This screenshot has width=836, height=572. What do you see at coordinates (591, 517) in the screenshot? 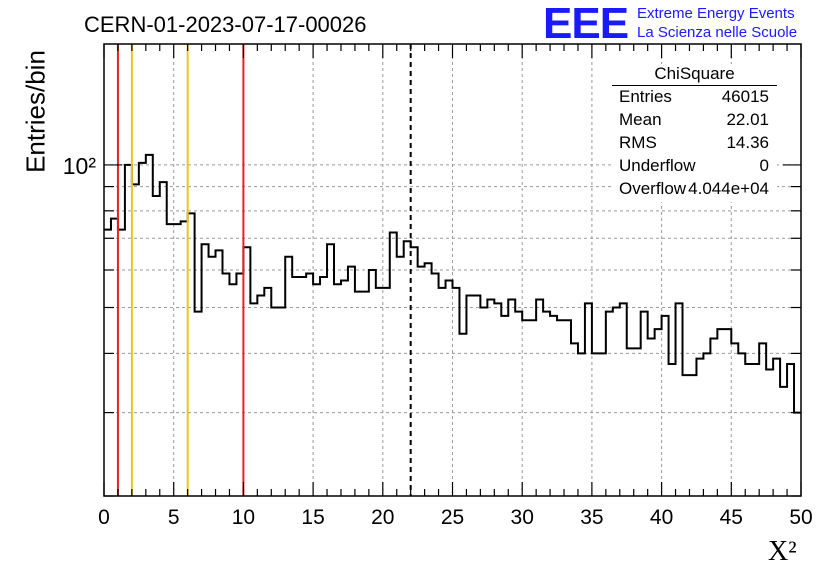
I see `x-tick-label: 35` at bounding box center [591, 517].